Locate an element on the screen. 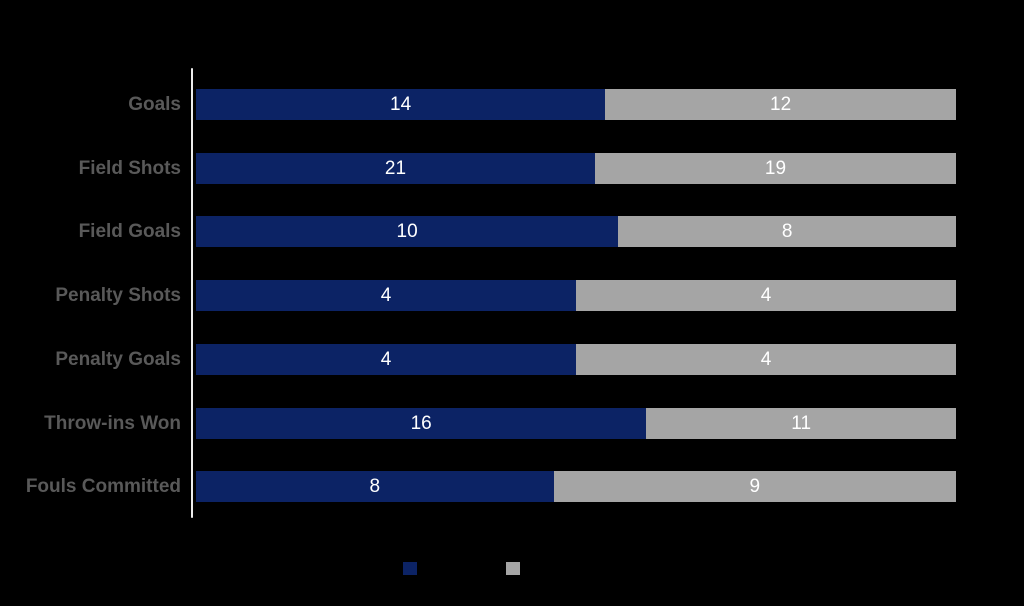 This screenshot has height=606, width=1024. bar-row: Throw-ins Won 16 11 is located at coordinates (512, 423).